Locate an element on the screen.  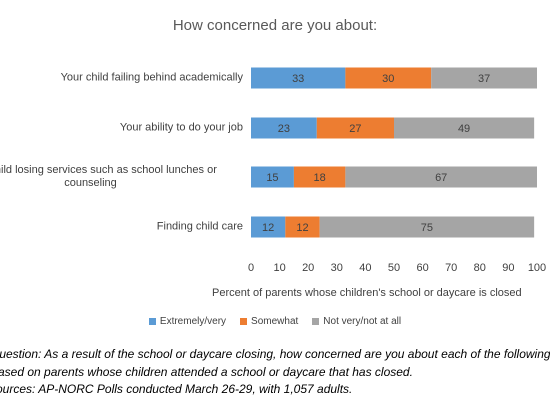
data-label: 33 is located at coordinates (298, 79).